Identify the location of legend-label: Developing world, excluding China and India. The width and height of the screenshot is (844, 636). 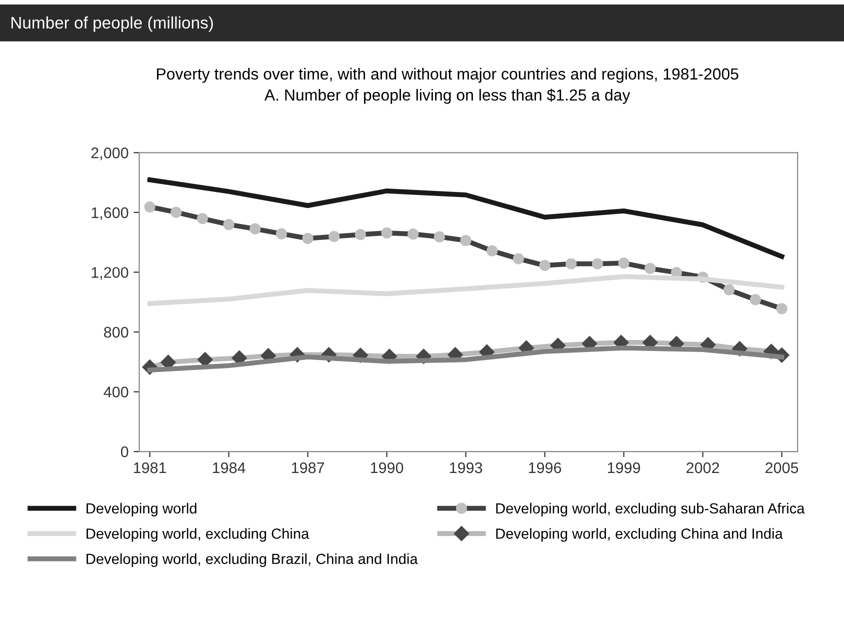
(639, 535).